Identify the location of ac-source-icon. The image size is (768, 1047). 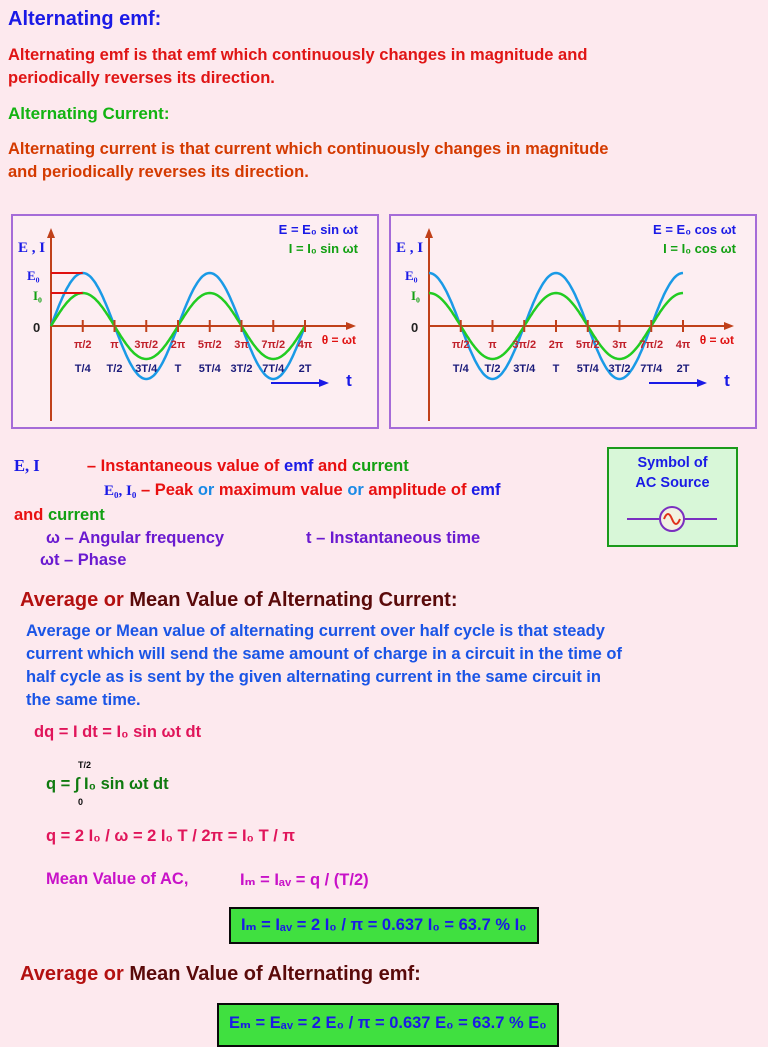
(672, 519).